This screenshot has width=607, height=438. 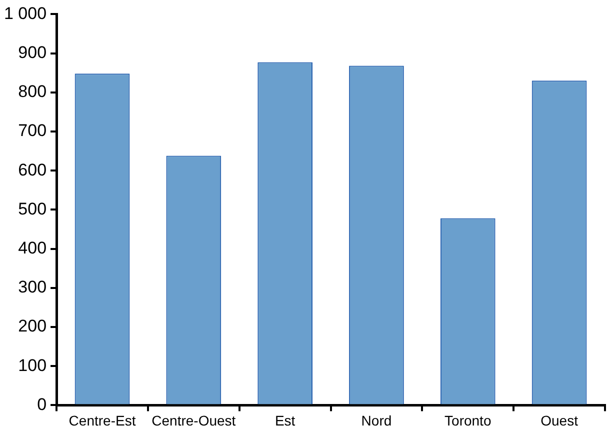 What do you see at coordinates (32, 326) in the screenshot?
I see `y-tick-label: 200` at bounding box center [32, 326].